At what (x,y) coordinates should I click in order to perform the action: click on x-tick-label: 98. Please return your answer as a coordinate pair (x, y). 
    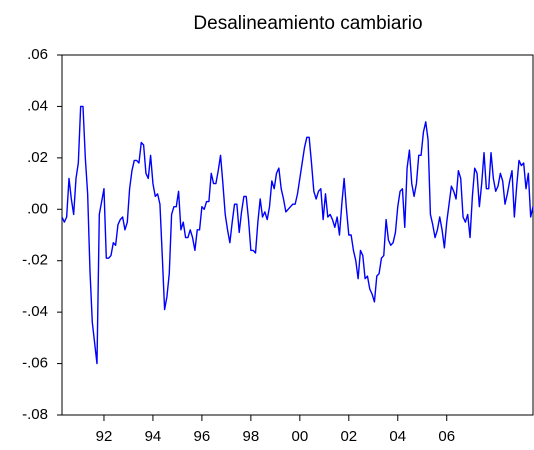
    Looking at the image, I should click on (251, 436).